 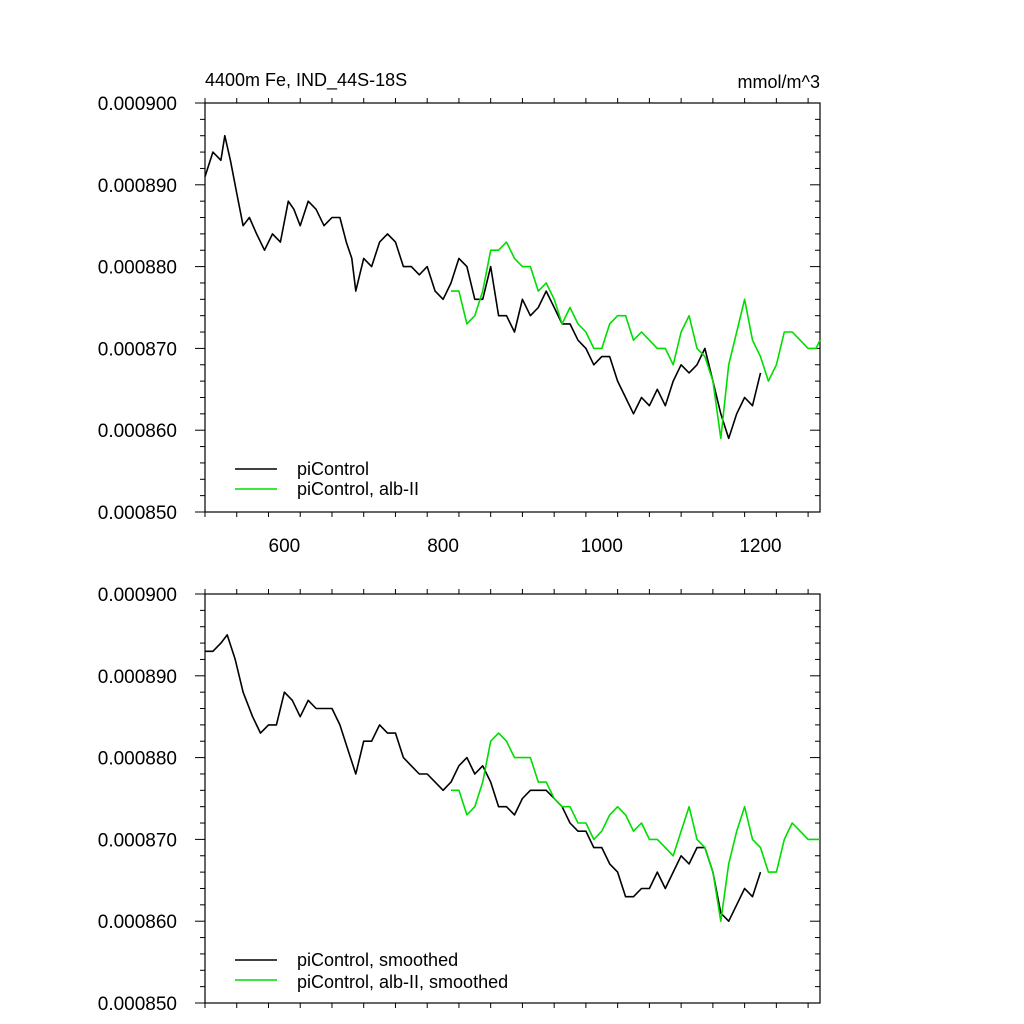 I want to click on legend-label-alb-ii-smoothed: piControl, alb-II, smoothed, so click(x=402, y=982).